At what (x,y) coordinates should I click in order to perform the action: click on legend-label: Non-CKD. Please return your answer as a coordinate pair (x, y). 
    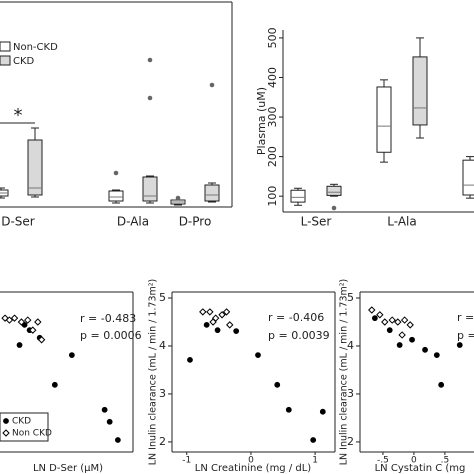
    Looking at the image, I should click on (35, 47).